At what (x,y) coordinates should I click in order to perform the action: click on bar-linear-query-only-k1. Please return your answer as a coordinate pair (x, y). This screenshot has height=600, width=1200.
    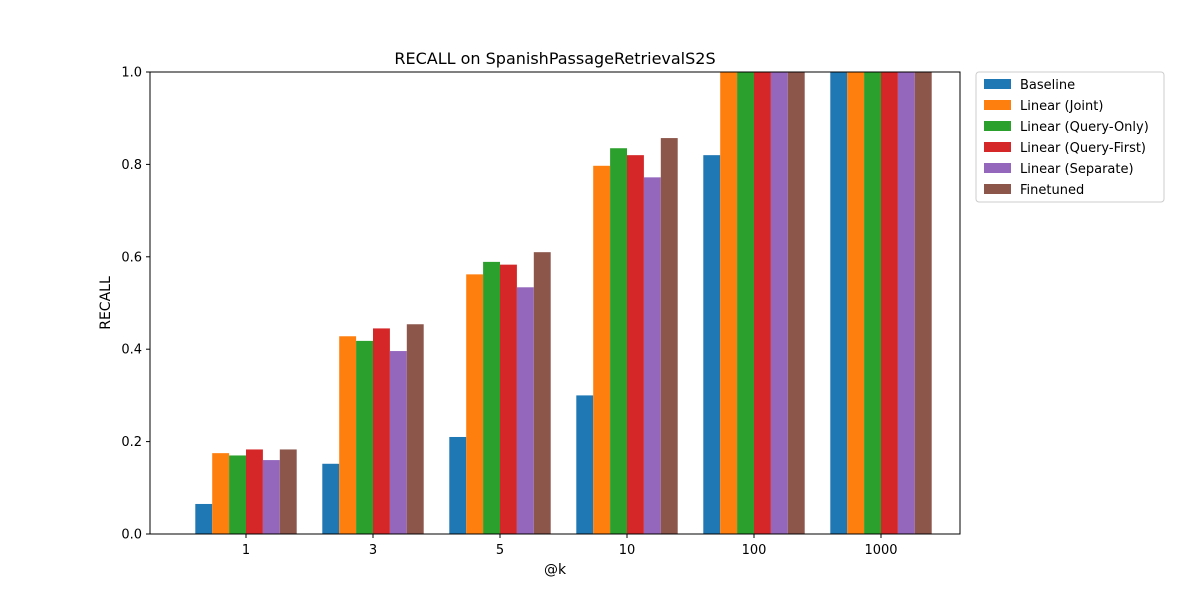
    Looking at the image, I should click on (237, 494).